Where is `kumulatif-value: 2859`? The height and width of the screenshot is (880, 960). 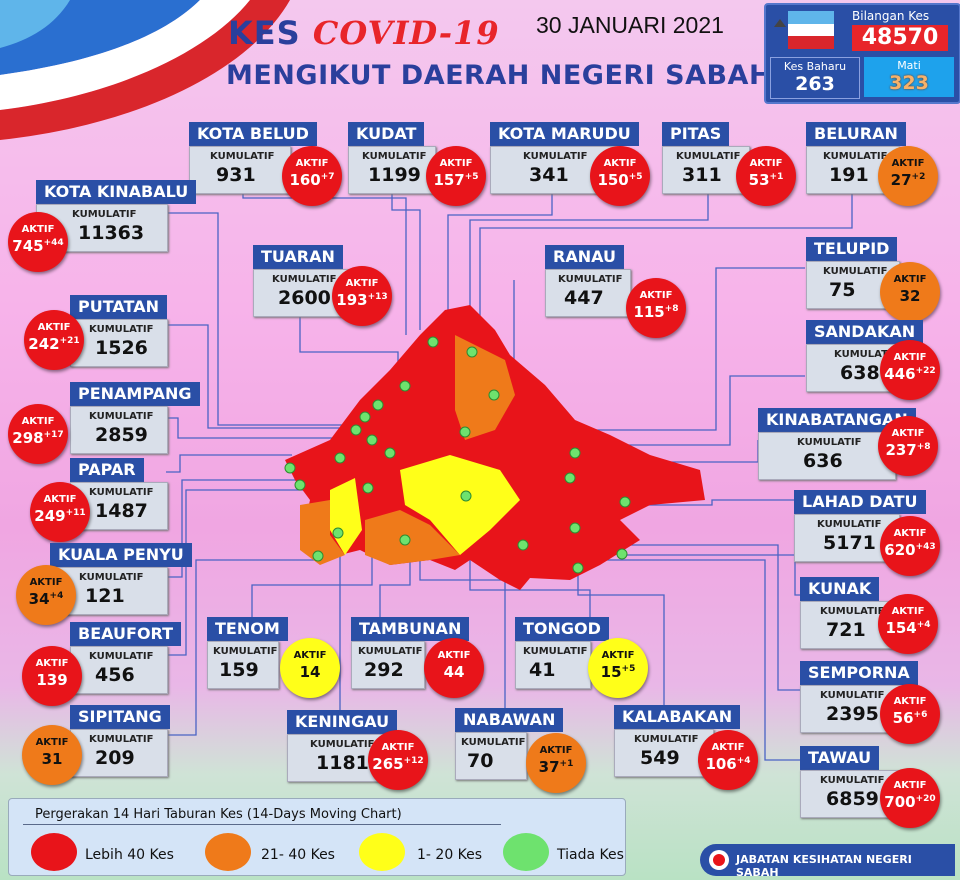 kumulatif-value: 2859 is located at coordinates (121, 435).